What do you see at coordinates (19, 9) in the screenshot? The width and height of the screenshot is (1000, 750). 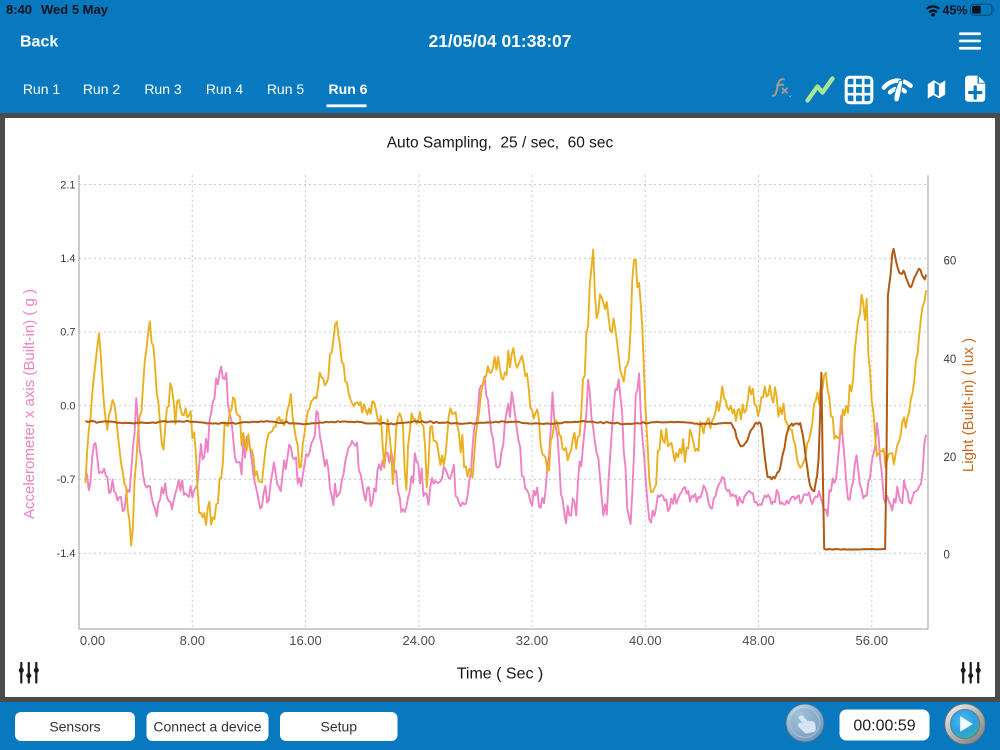 I see `svg-text: 8:40` at bounding box center [19, 9].